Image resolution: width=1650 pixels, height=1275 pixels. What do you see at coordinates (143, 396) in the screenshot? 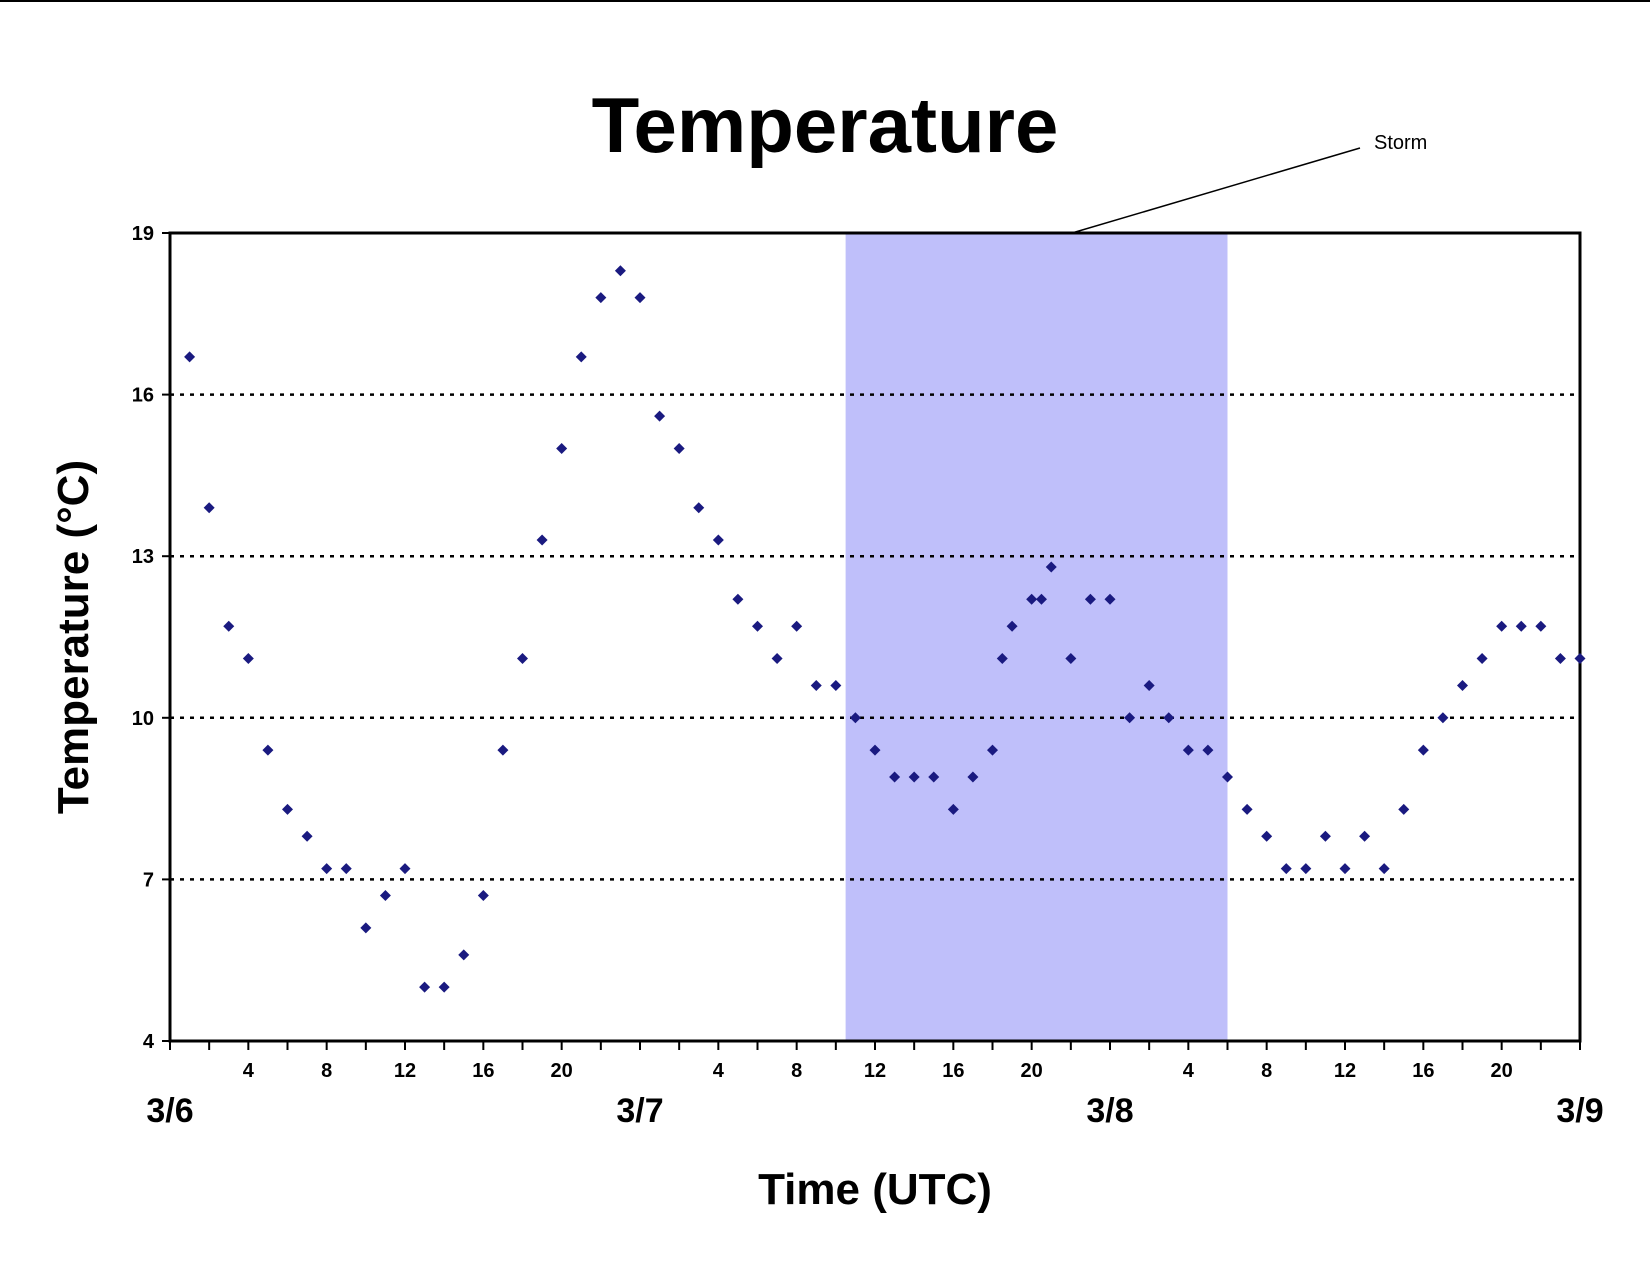
I see `y-tick-label: 16` at bounding box center [143, 396].